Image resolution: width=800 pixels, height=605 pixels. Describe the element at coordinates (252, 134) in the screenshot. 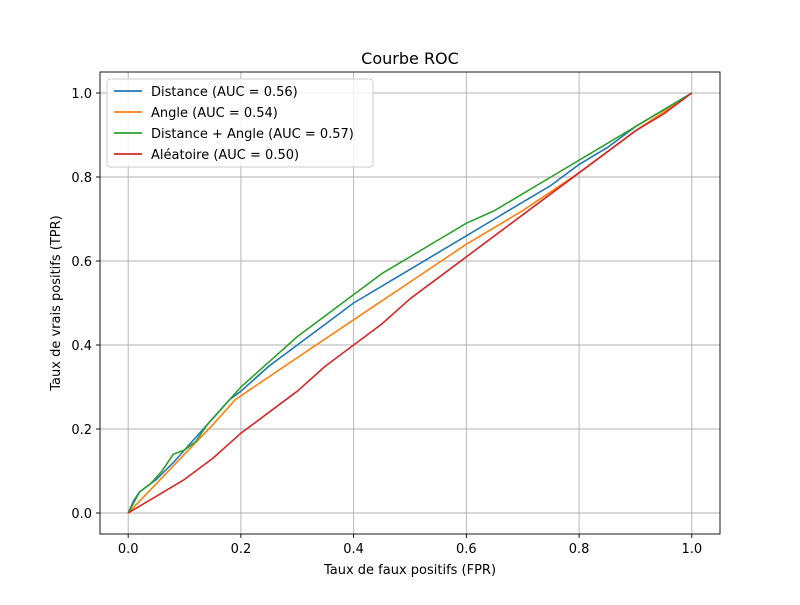

I see `legend-entry-label: Distance + Angle (AUC = 0.57)` at that location.